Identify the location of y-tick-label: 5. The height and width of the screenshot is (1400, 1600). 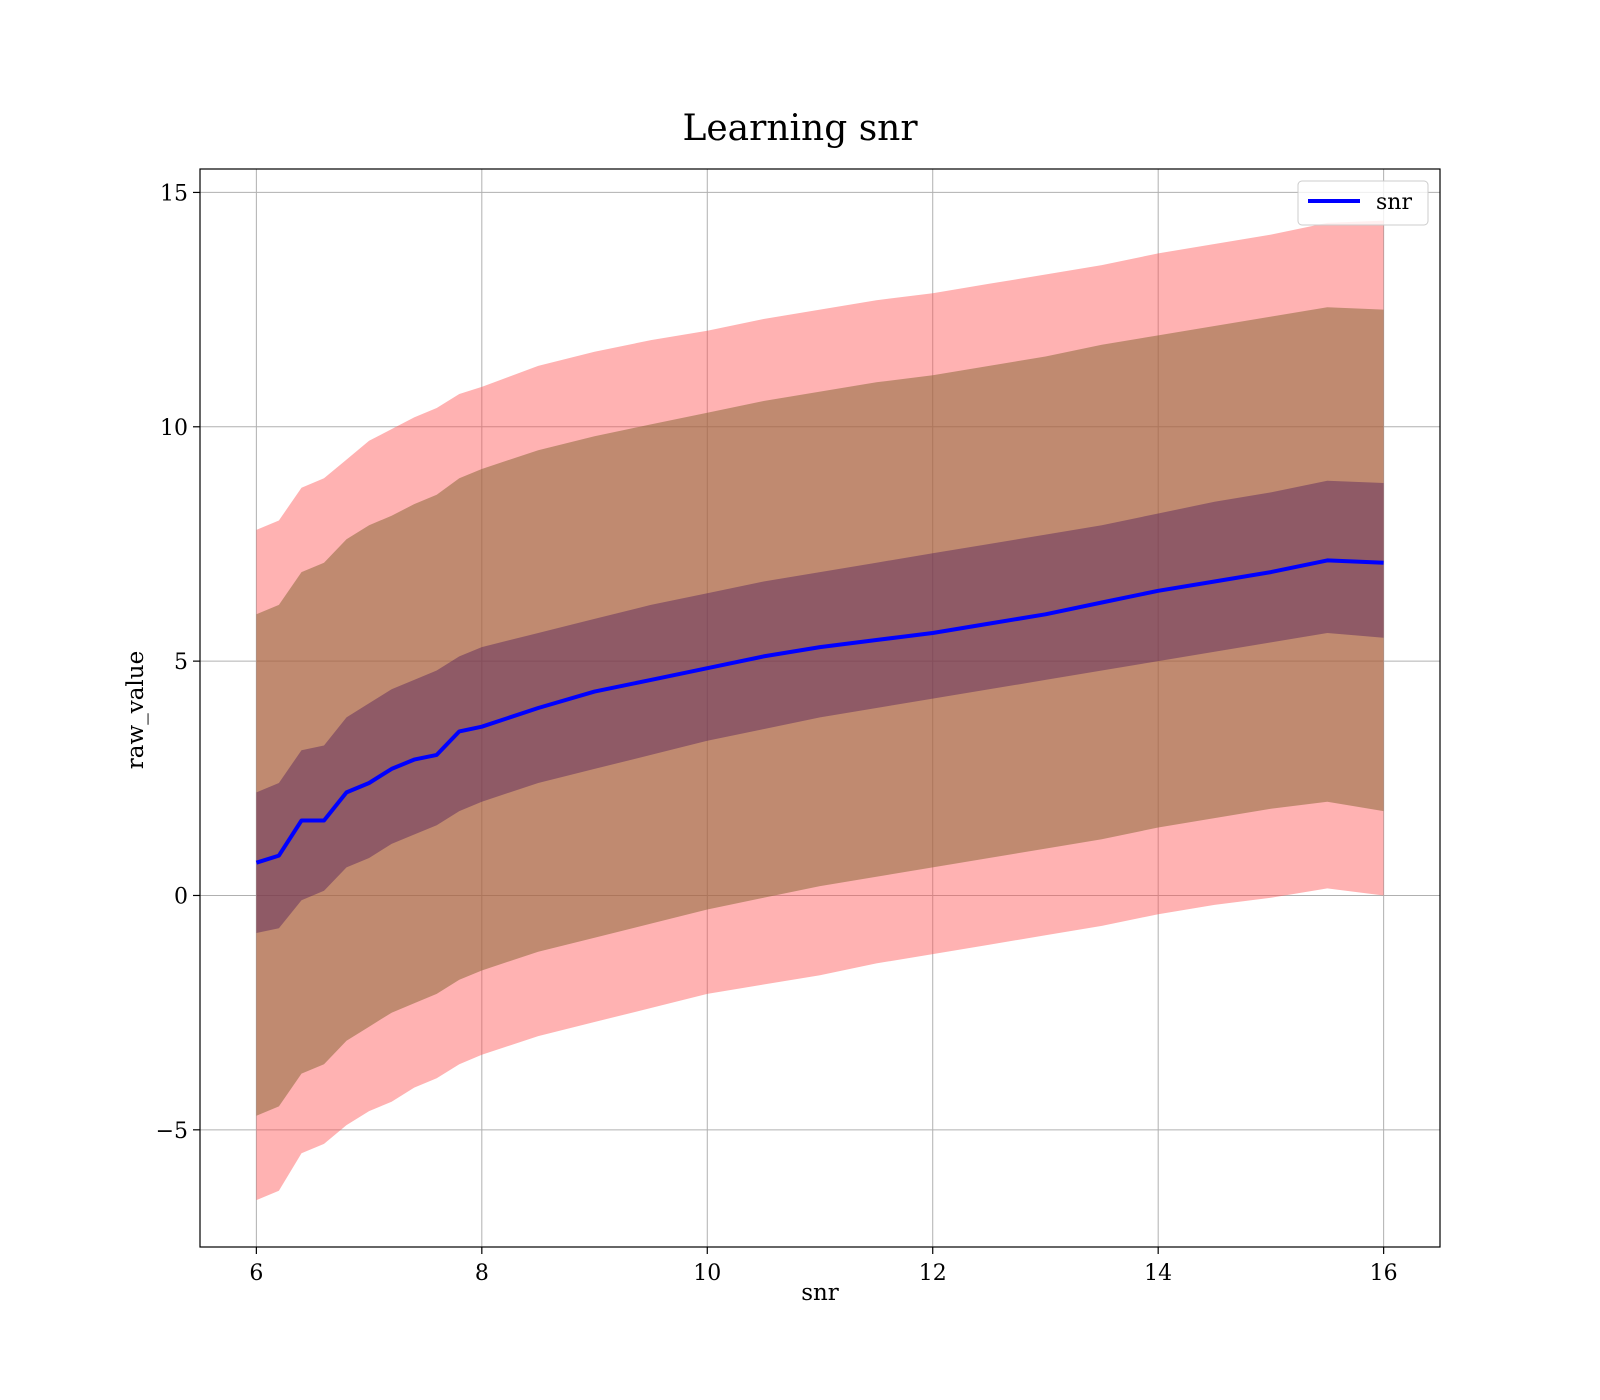
(181, 662).